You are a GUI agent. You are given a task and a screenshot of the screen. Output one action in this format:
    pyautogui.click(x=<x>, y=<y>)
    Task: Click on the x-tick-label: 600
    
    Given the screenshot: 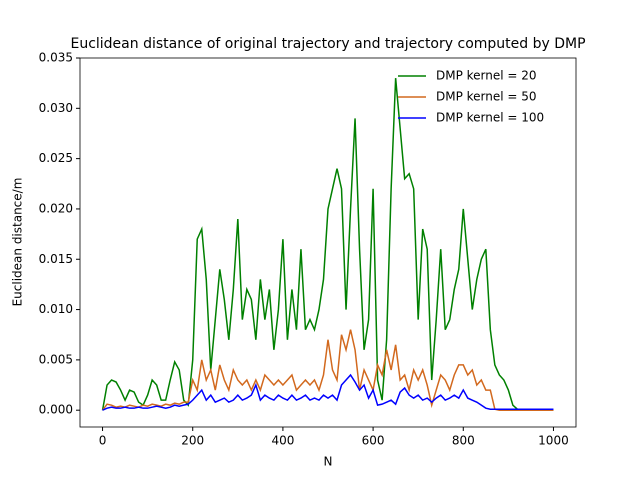 What is the action you would take?
    pyautogui.click(x=373, y=441)
    